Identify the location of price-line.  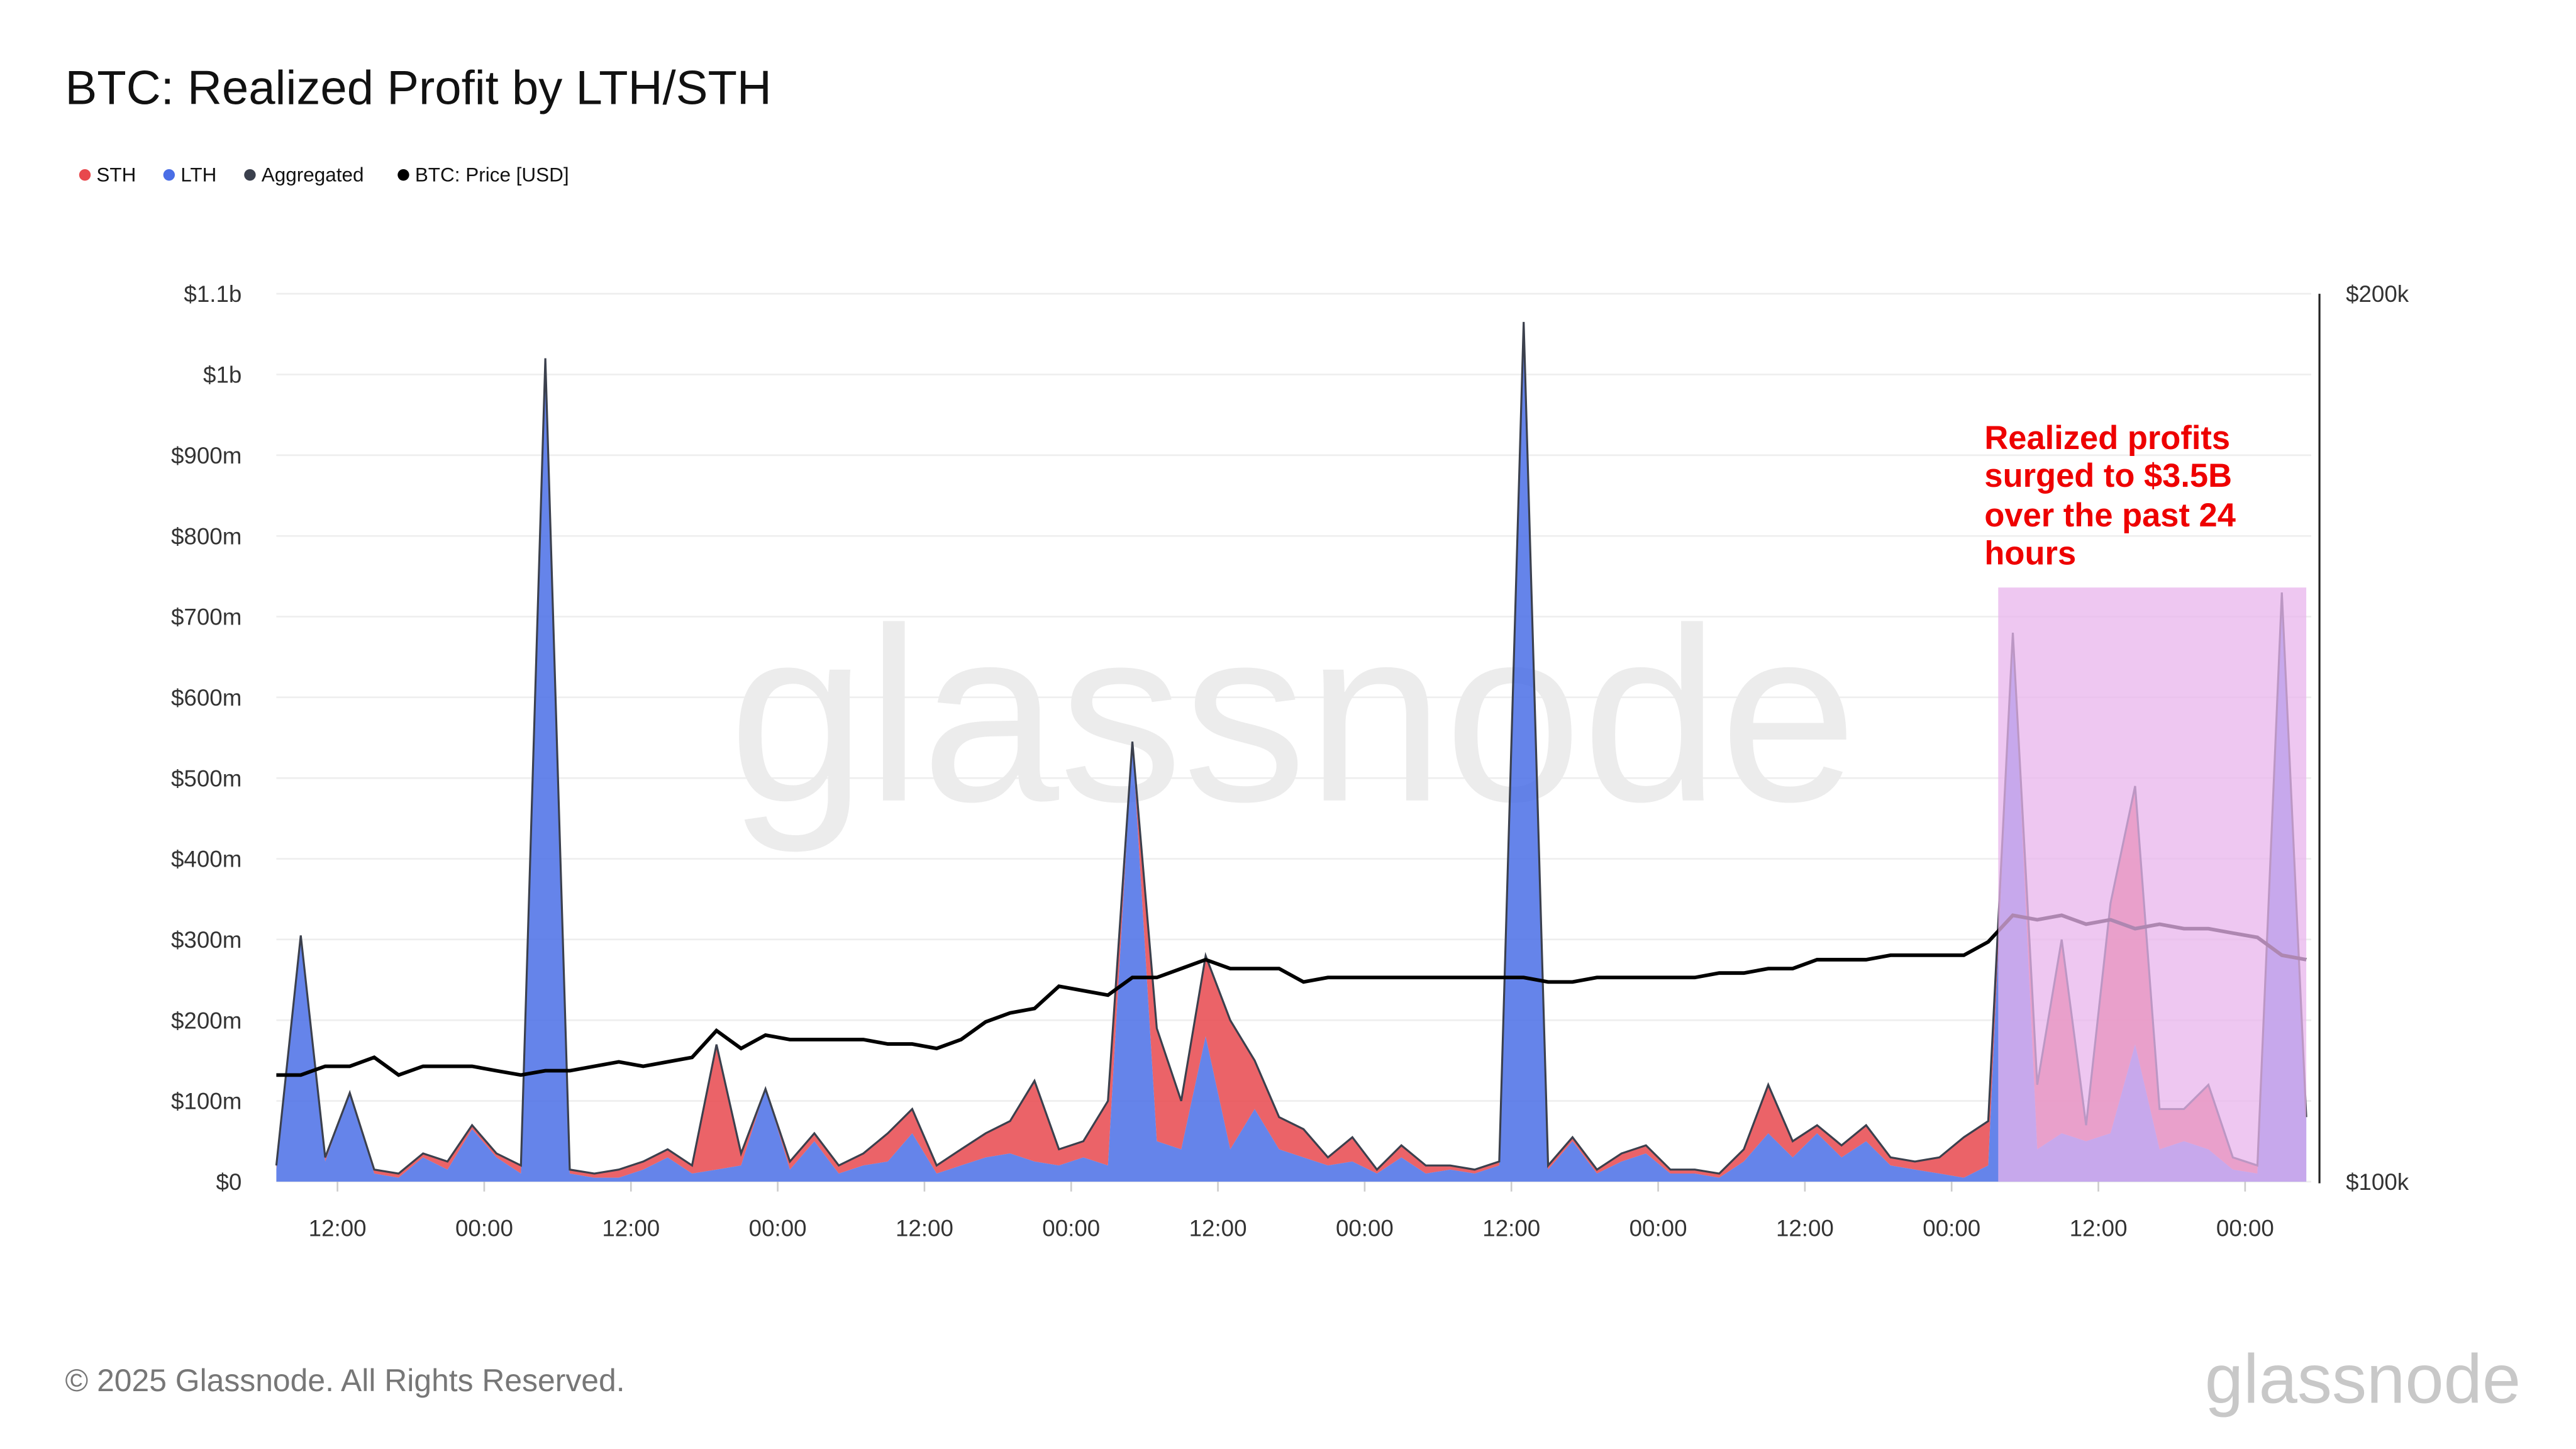
(1291, 995).